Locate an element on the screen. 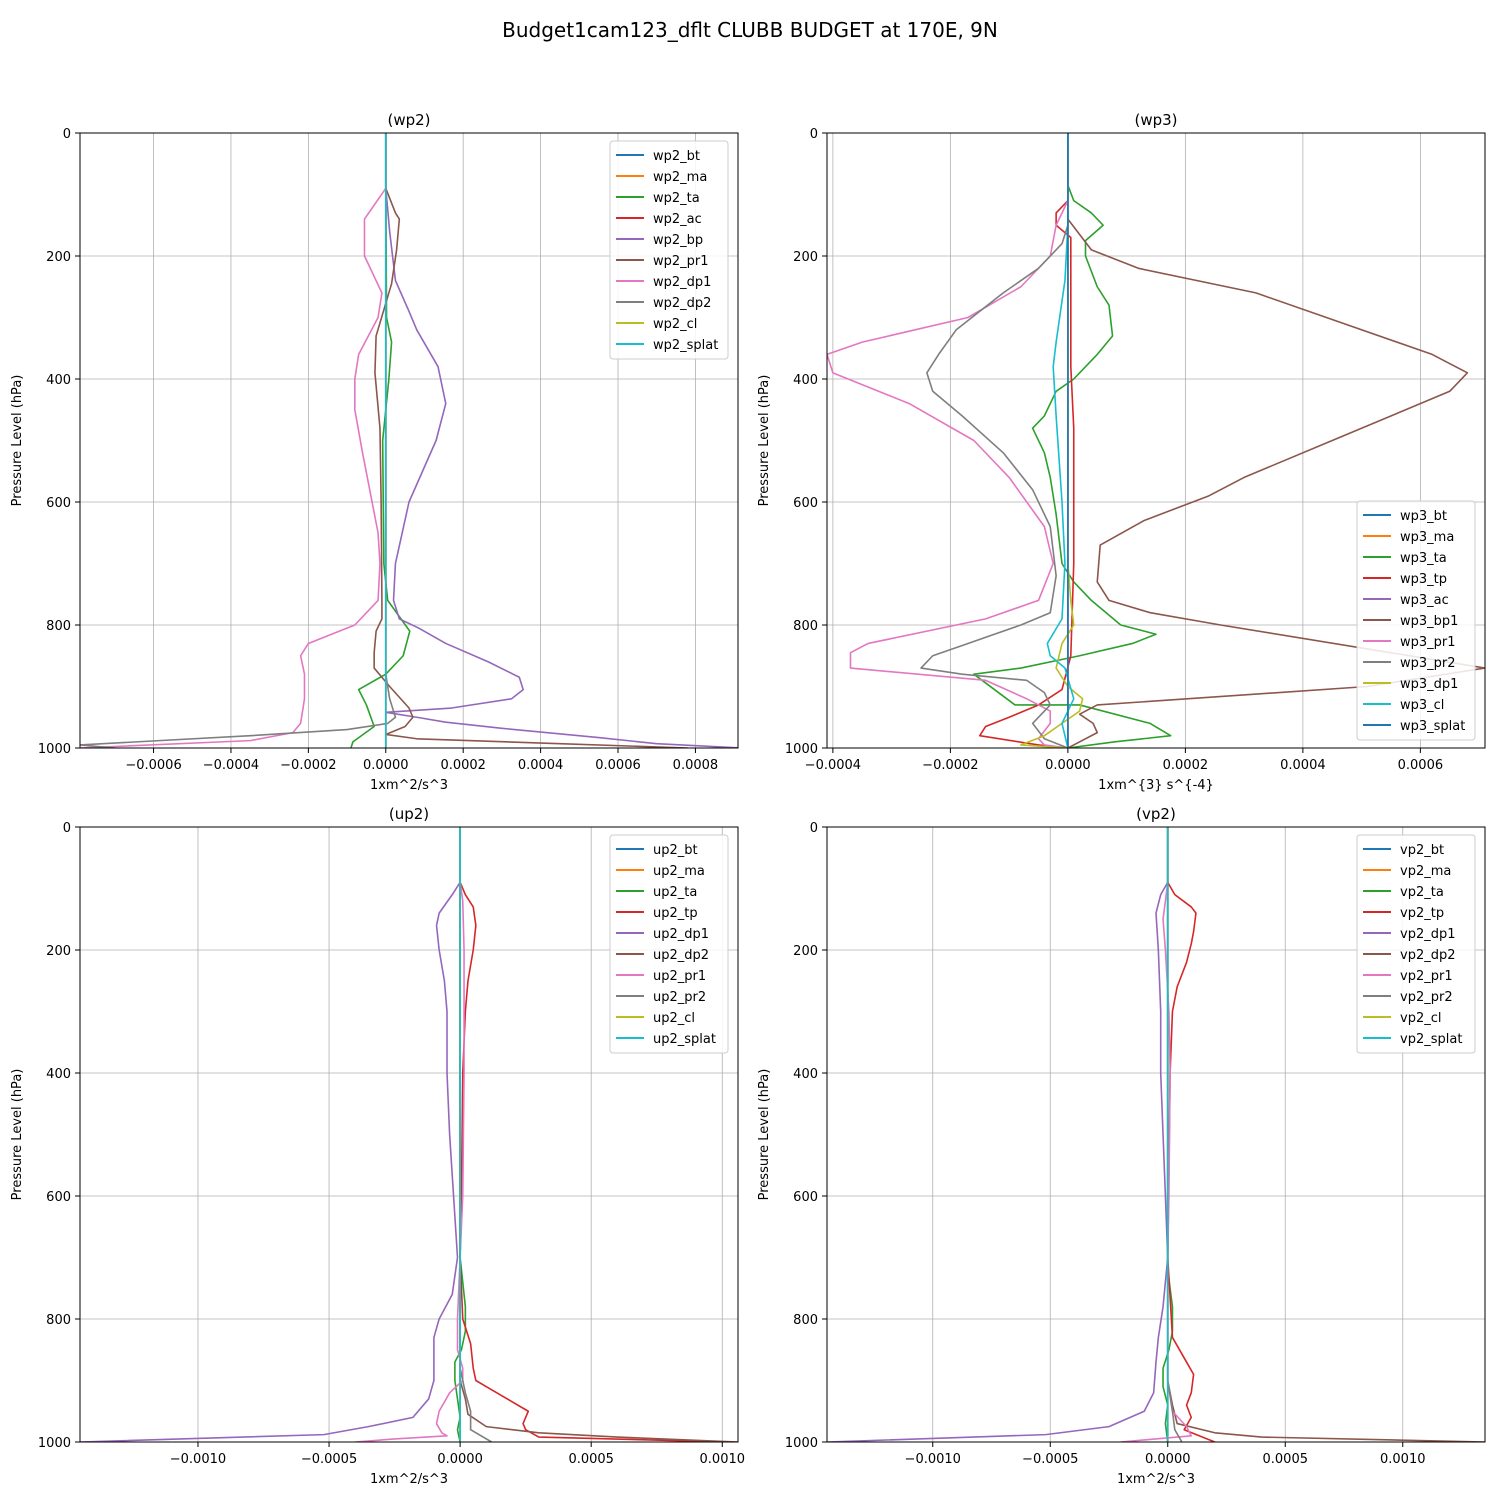 The image size is (1500, 1500). legend-entry: up2_ta is located at coordinates (675, 892).